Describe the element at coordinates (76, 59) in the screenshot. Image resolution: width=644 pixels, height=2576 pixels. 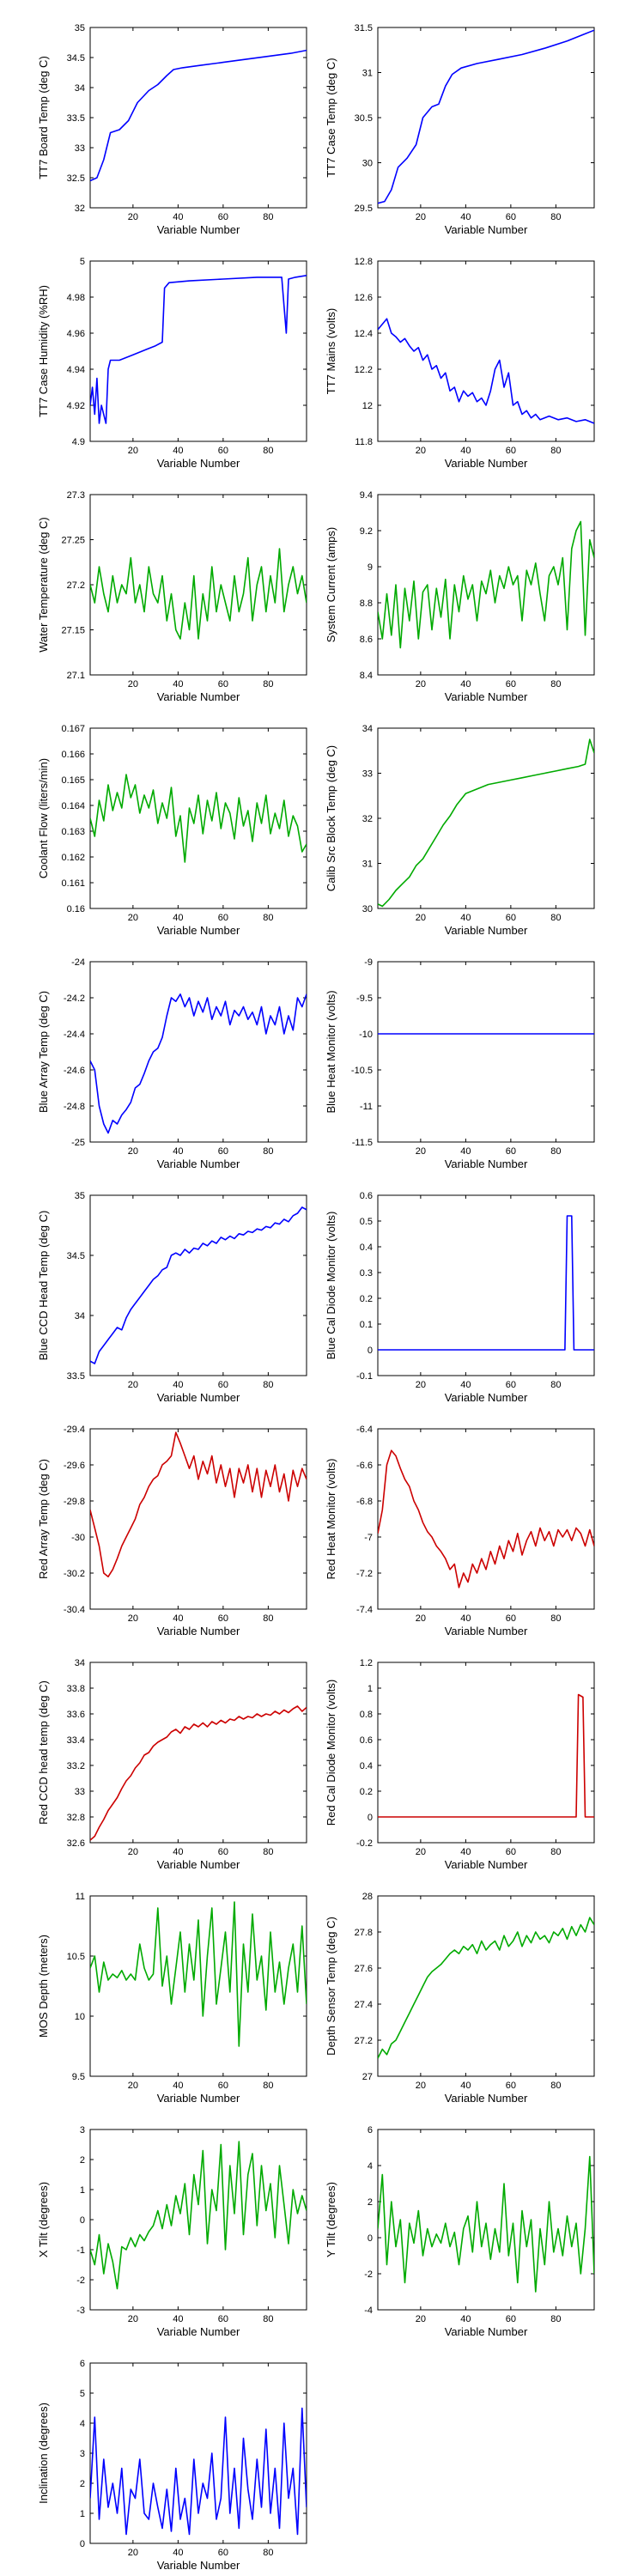
I see `y-tick-label: 34.5` at that location.